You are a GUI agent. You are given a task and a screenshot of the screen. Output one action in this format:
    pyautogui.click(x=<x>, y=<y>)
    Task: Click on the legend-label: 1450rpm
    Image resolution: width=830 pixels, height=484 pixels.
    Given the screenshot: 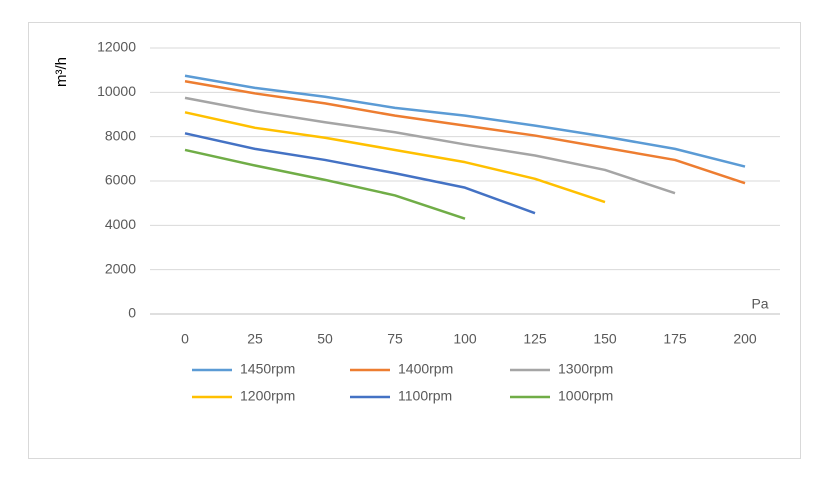 What is the action you would take?
    pyautogui.click(x=267, y=369)
    